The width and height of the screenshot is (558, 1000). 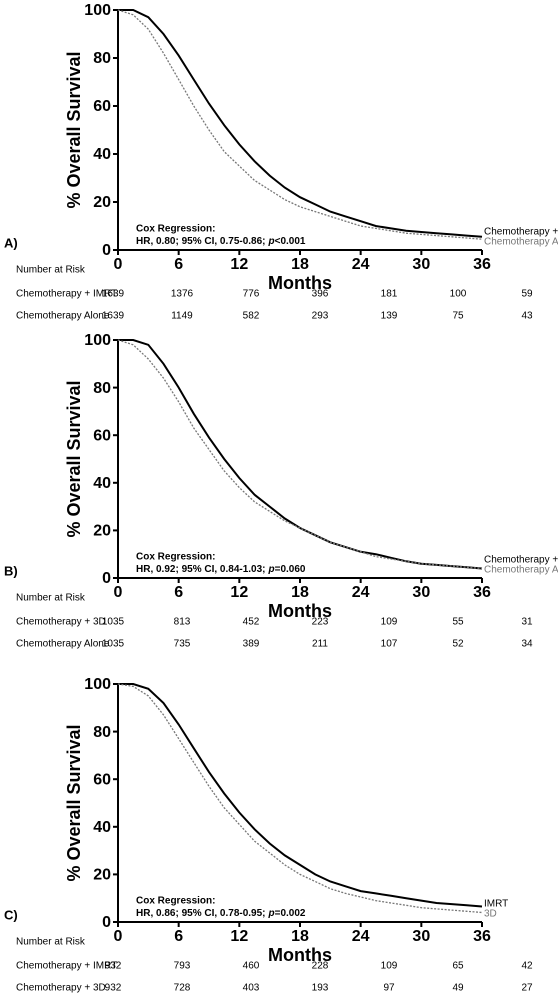 What do you see at coordinates (251, 622) in the screenshot?
I see `risk-value: 452` at bounding box center [251, 622].